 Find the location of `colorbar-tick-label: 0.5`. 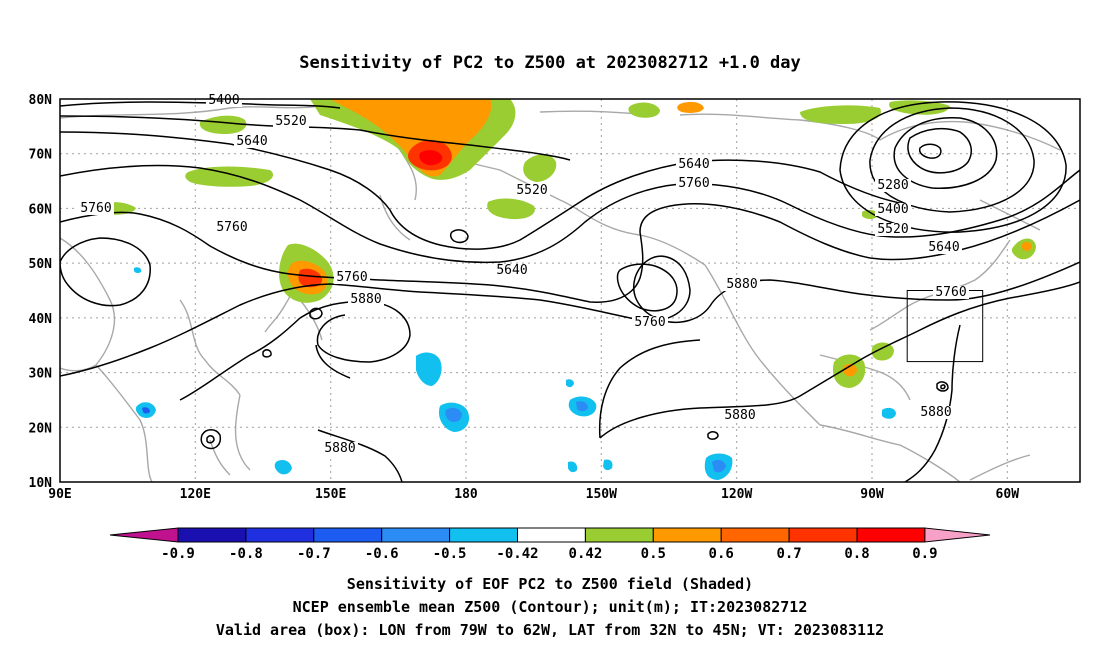

colorbar-tick-label: 0.5 is located at coordinates (653, 554).